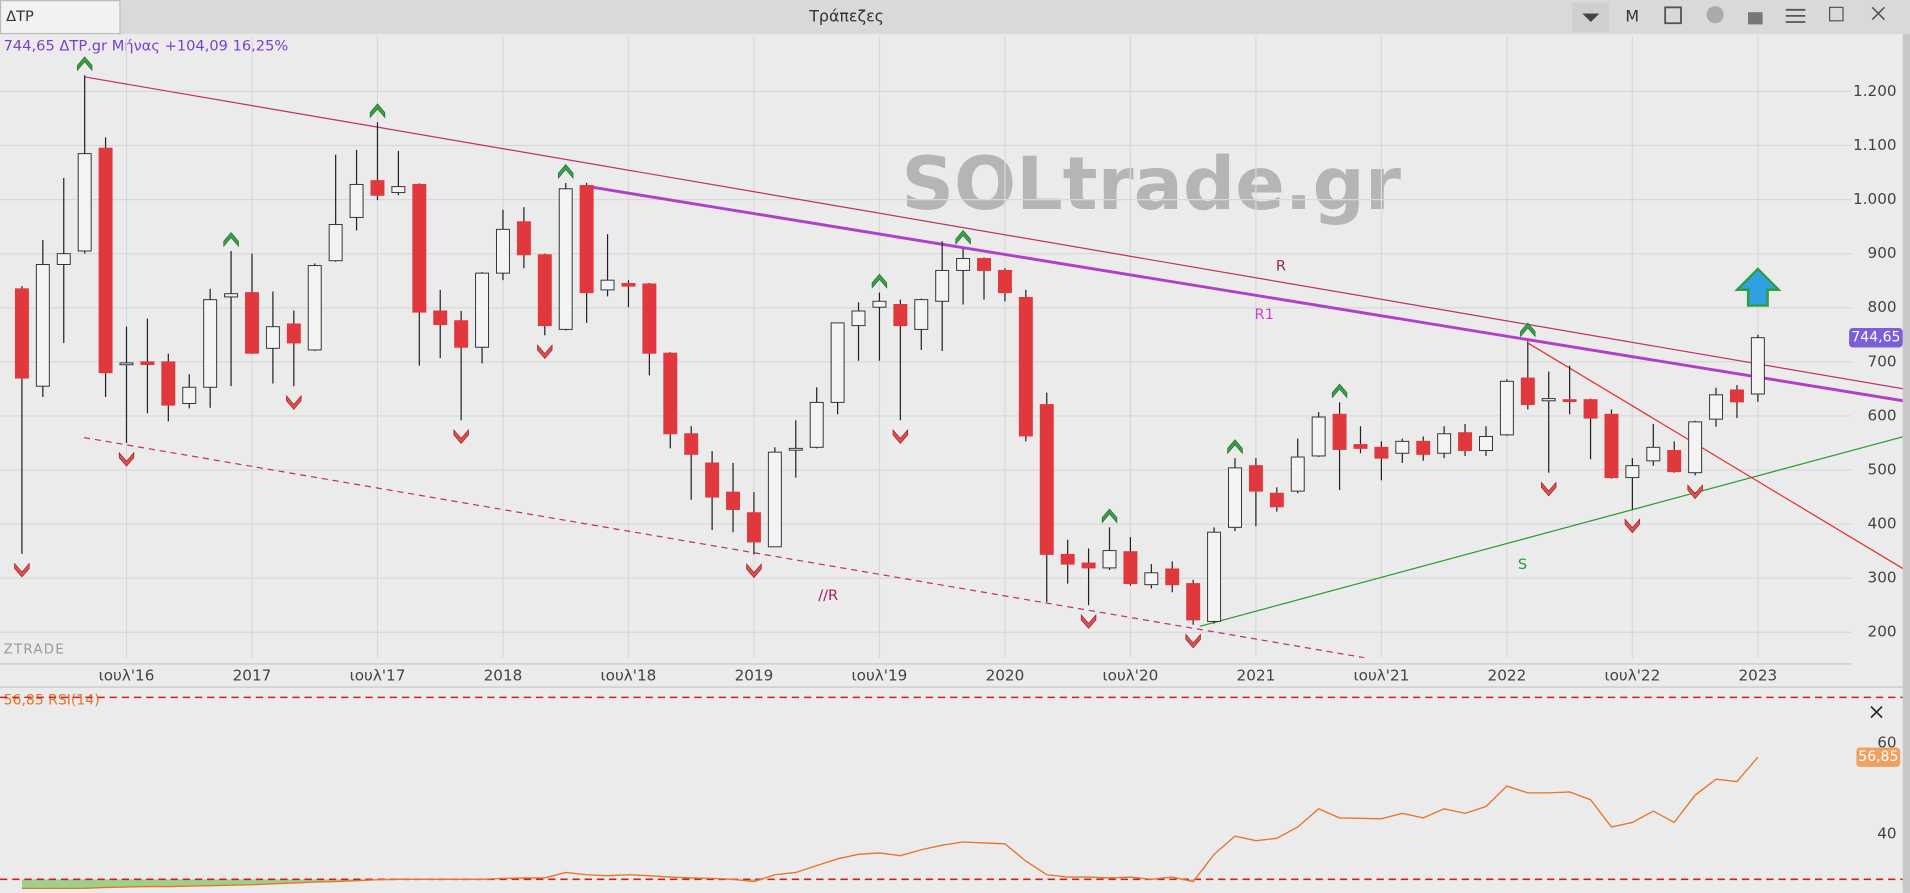 This screenshot has height=893, width=1910. I want to click on trendline-label: S, so click(1522, 564).